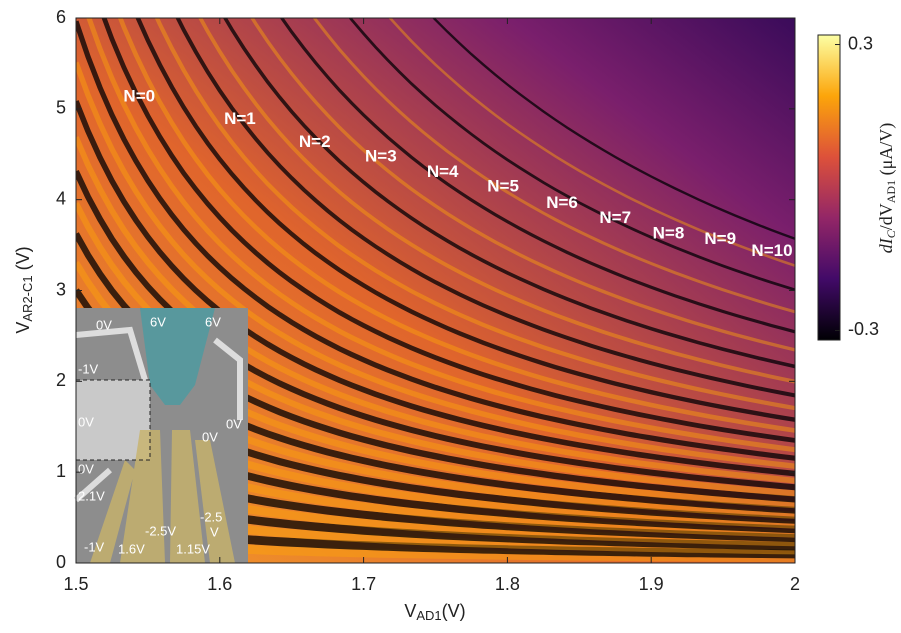 The height and width of the screenshot is (633, 901). What do you see at coordinates (61, 108) in the screenshot?
I see `y-tick-label: 5` at bounding box center [61, 108].